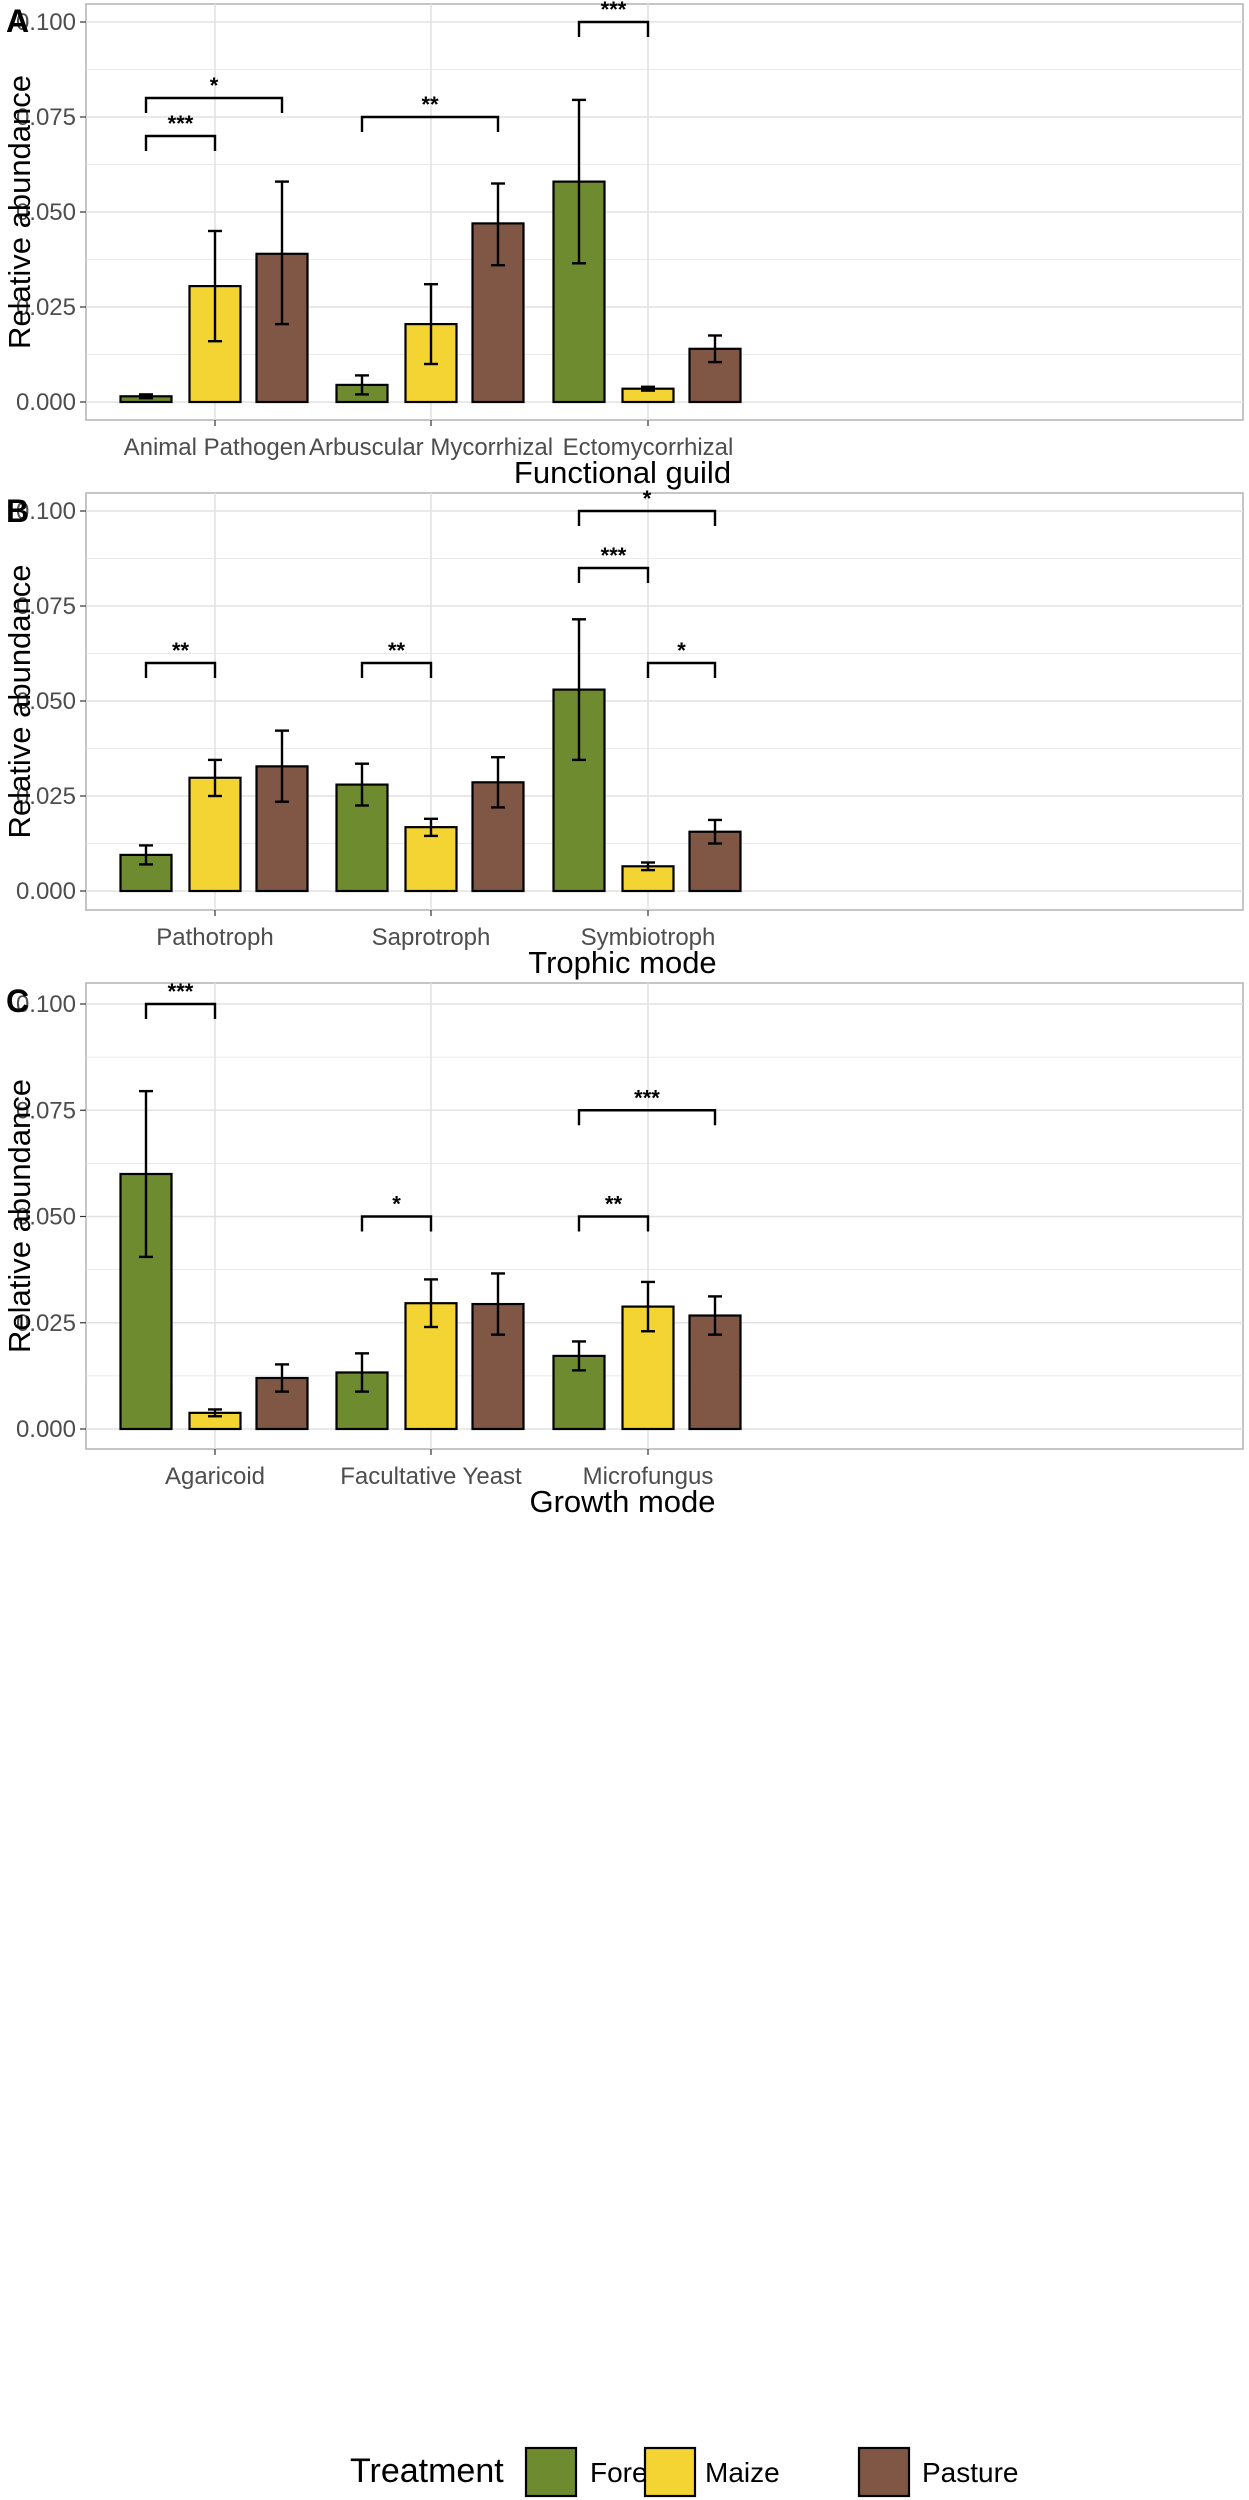  What do you see at coordinates (17, 21) in the screenshot?
I see `panel-letter: A` at bounding box center [17, 21].